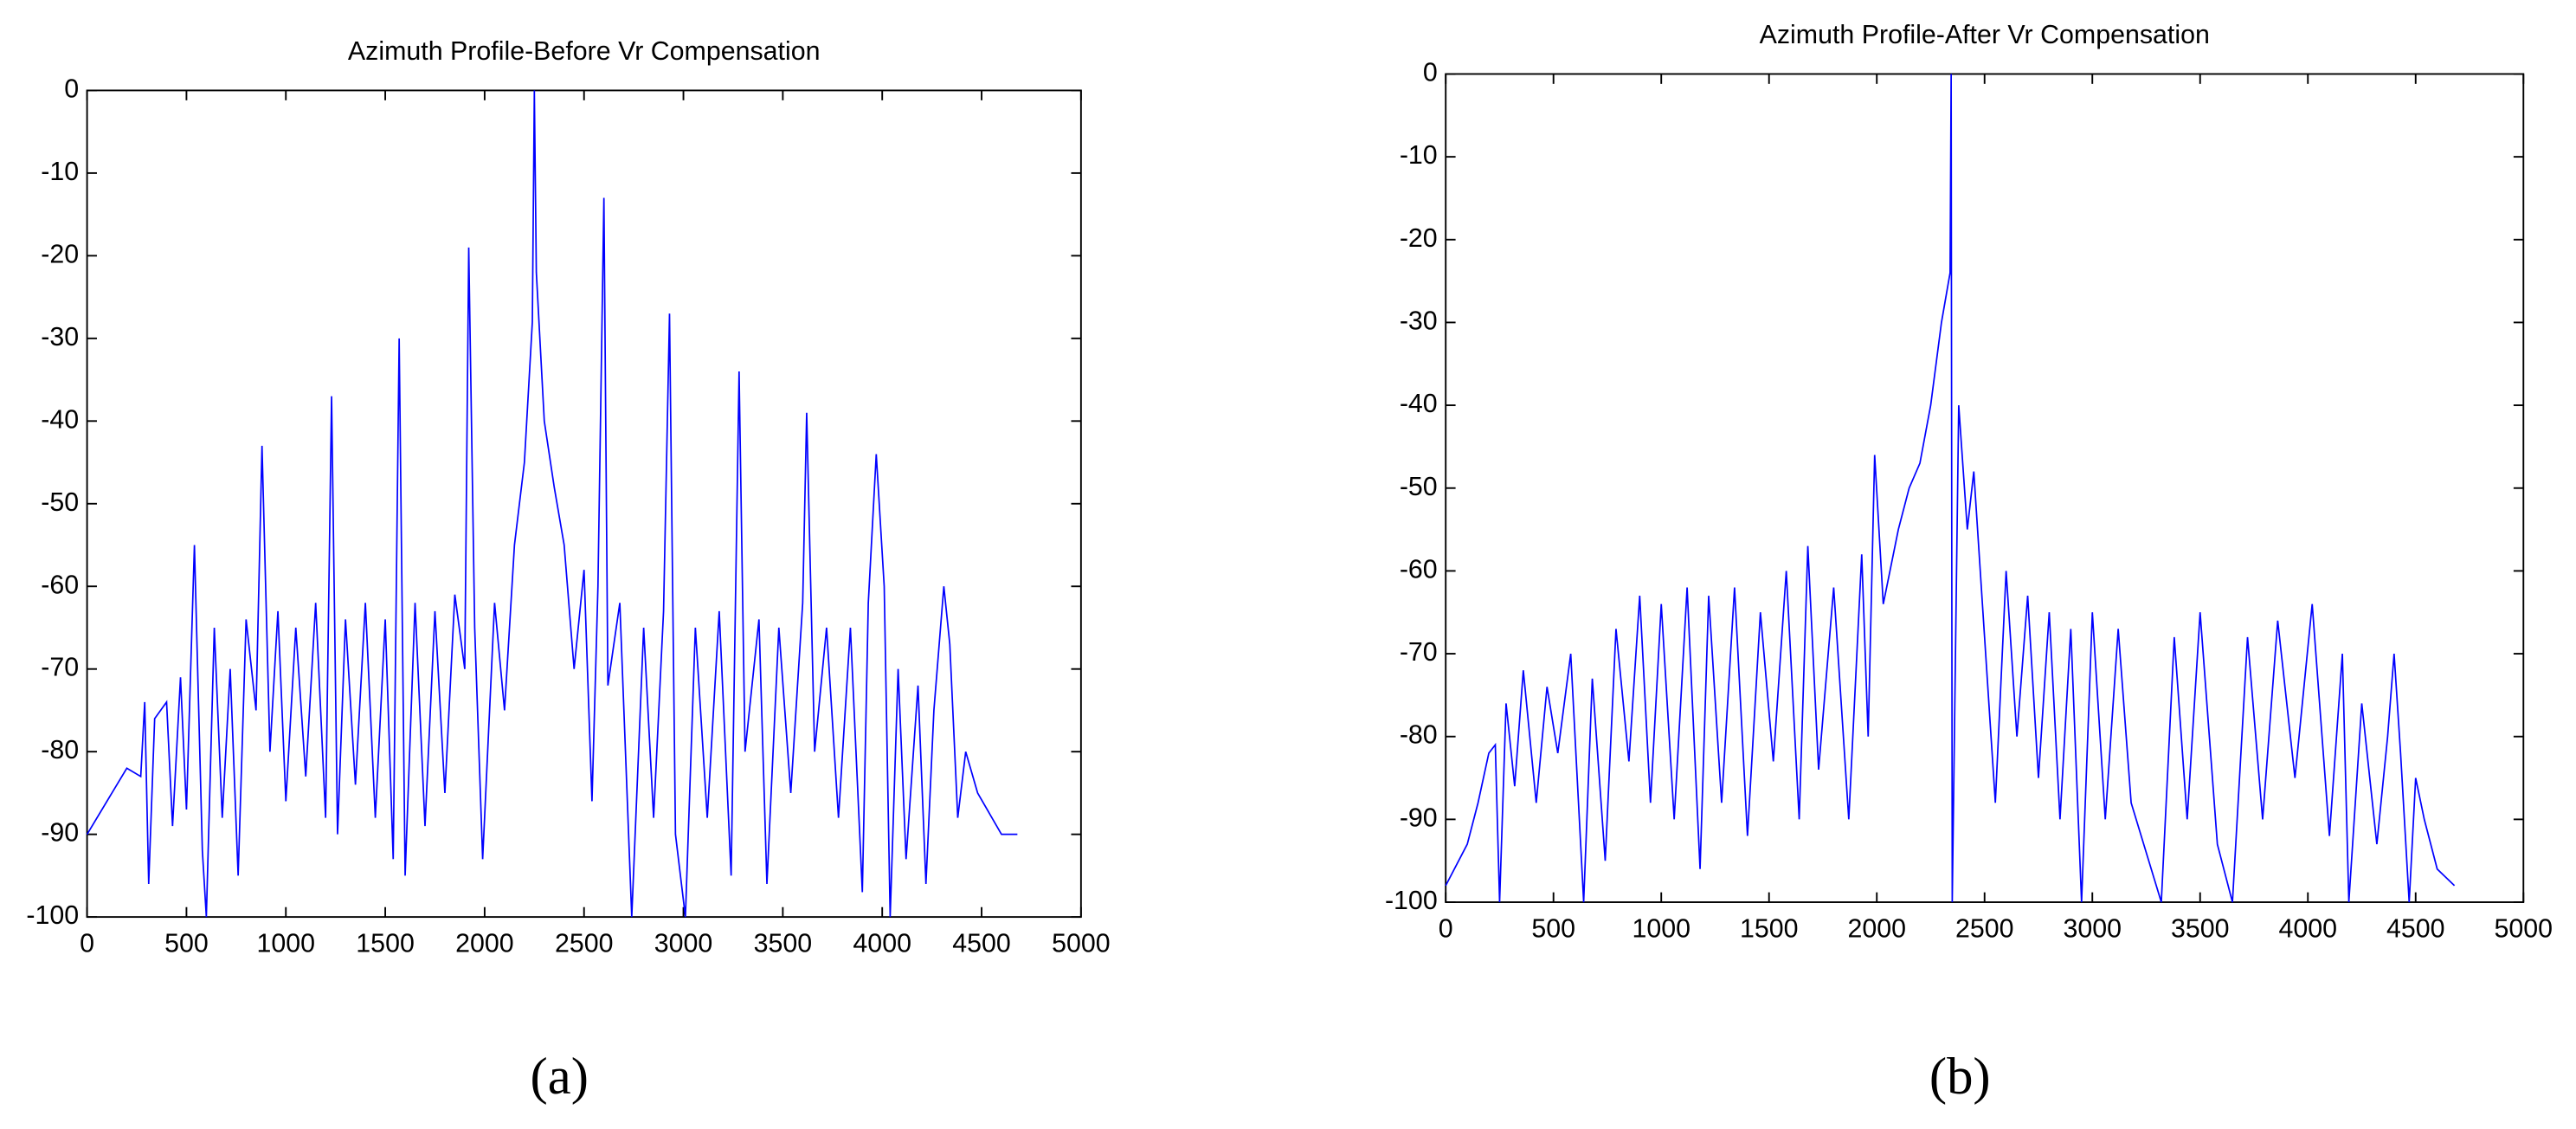 The width and height of the screenshot is (2576, 1129). Describe the element at coordinates (1985, 35) in the screenshot. I see `chart-title: Azimuth Profile-After Vr Compensation` at that location.